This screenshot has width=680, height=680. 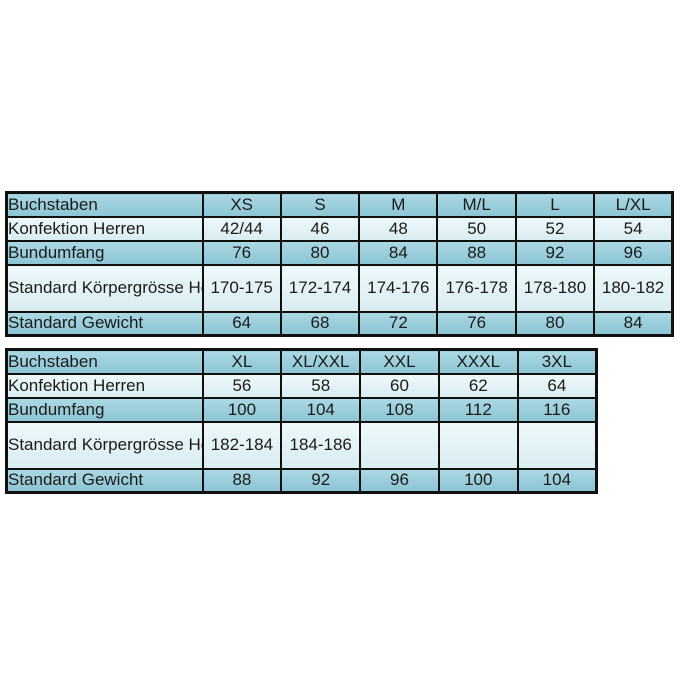 I want to click on value-cell: 56, so click(x=242, y=385).